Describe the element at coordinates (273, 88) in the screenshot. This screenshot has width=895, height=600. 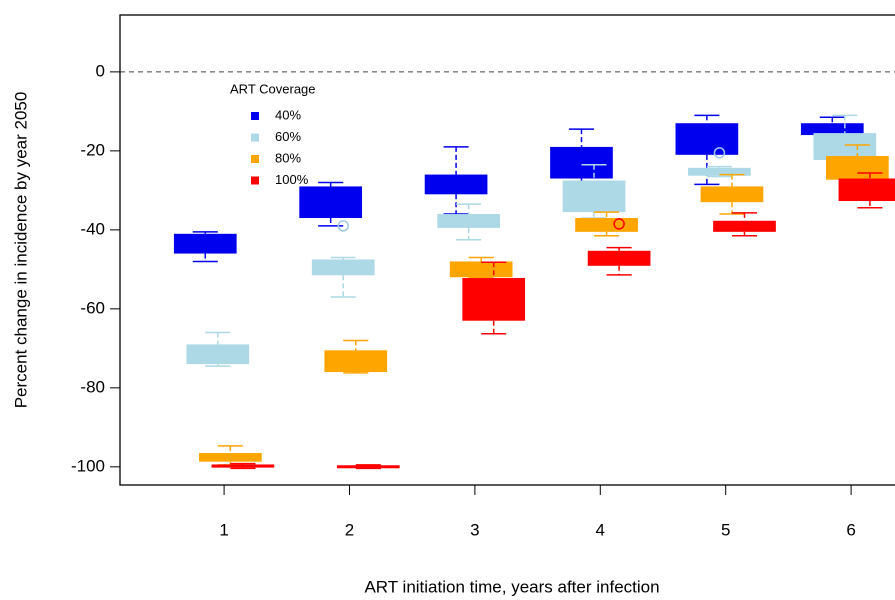
I see `legend-title: ART Coverage` at that location.